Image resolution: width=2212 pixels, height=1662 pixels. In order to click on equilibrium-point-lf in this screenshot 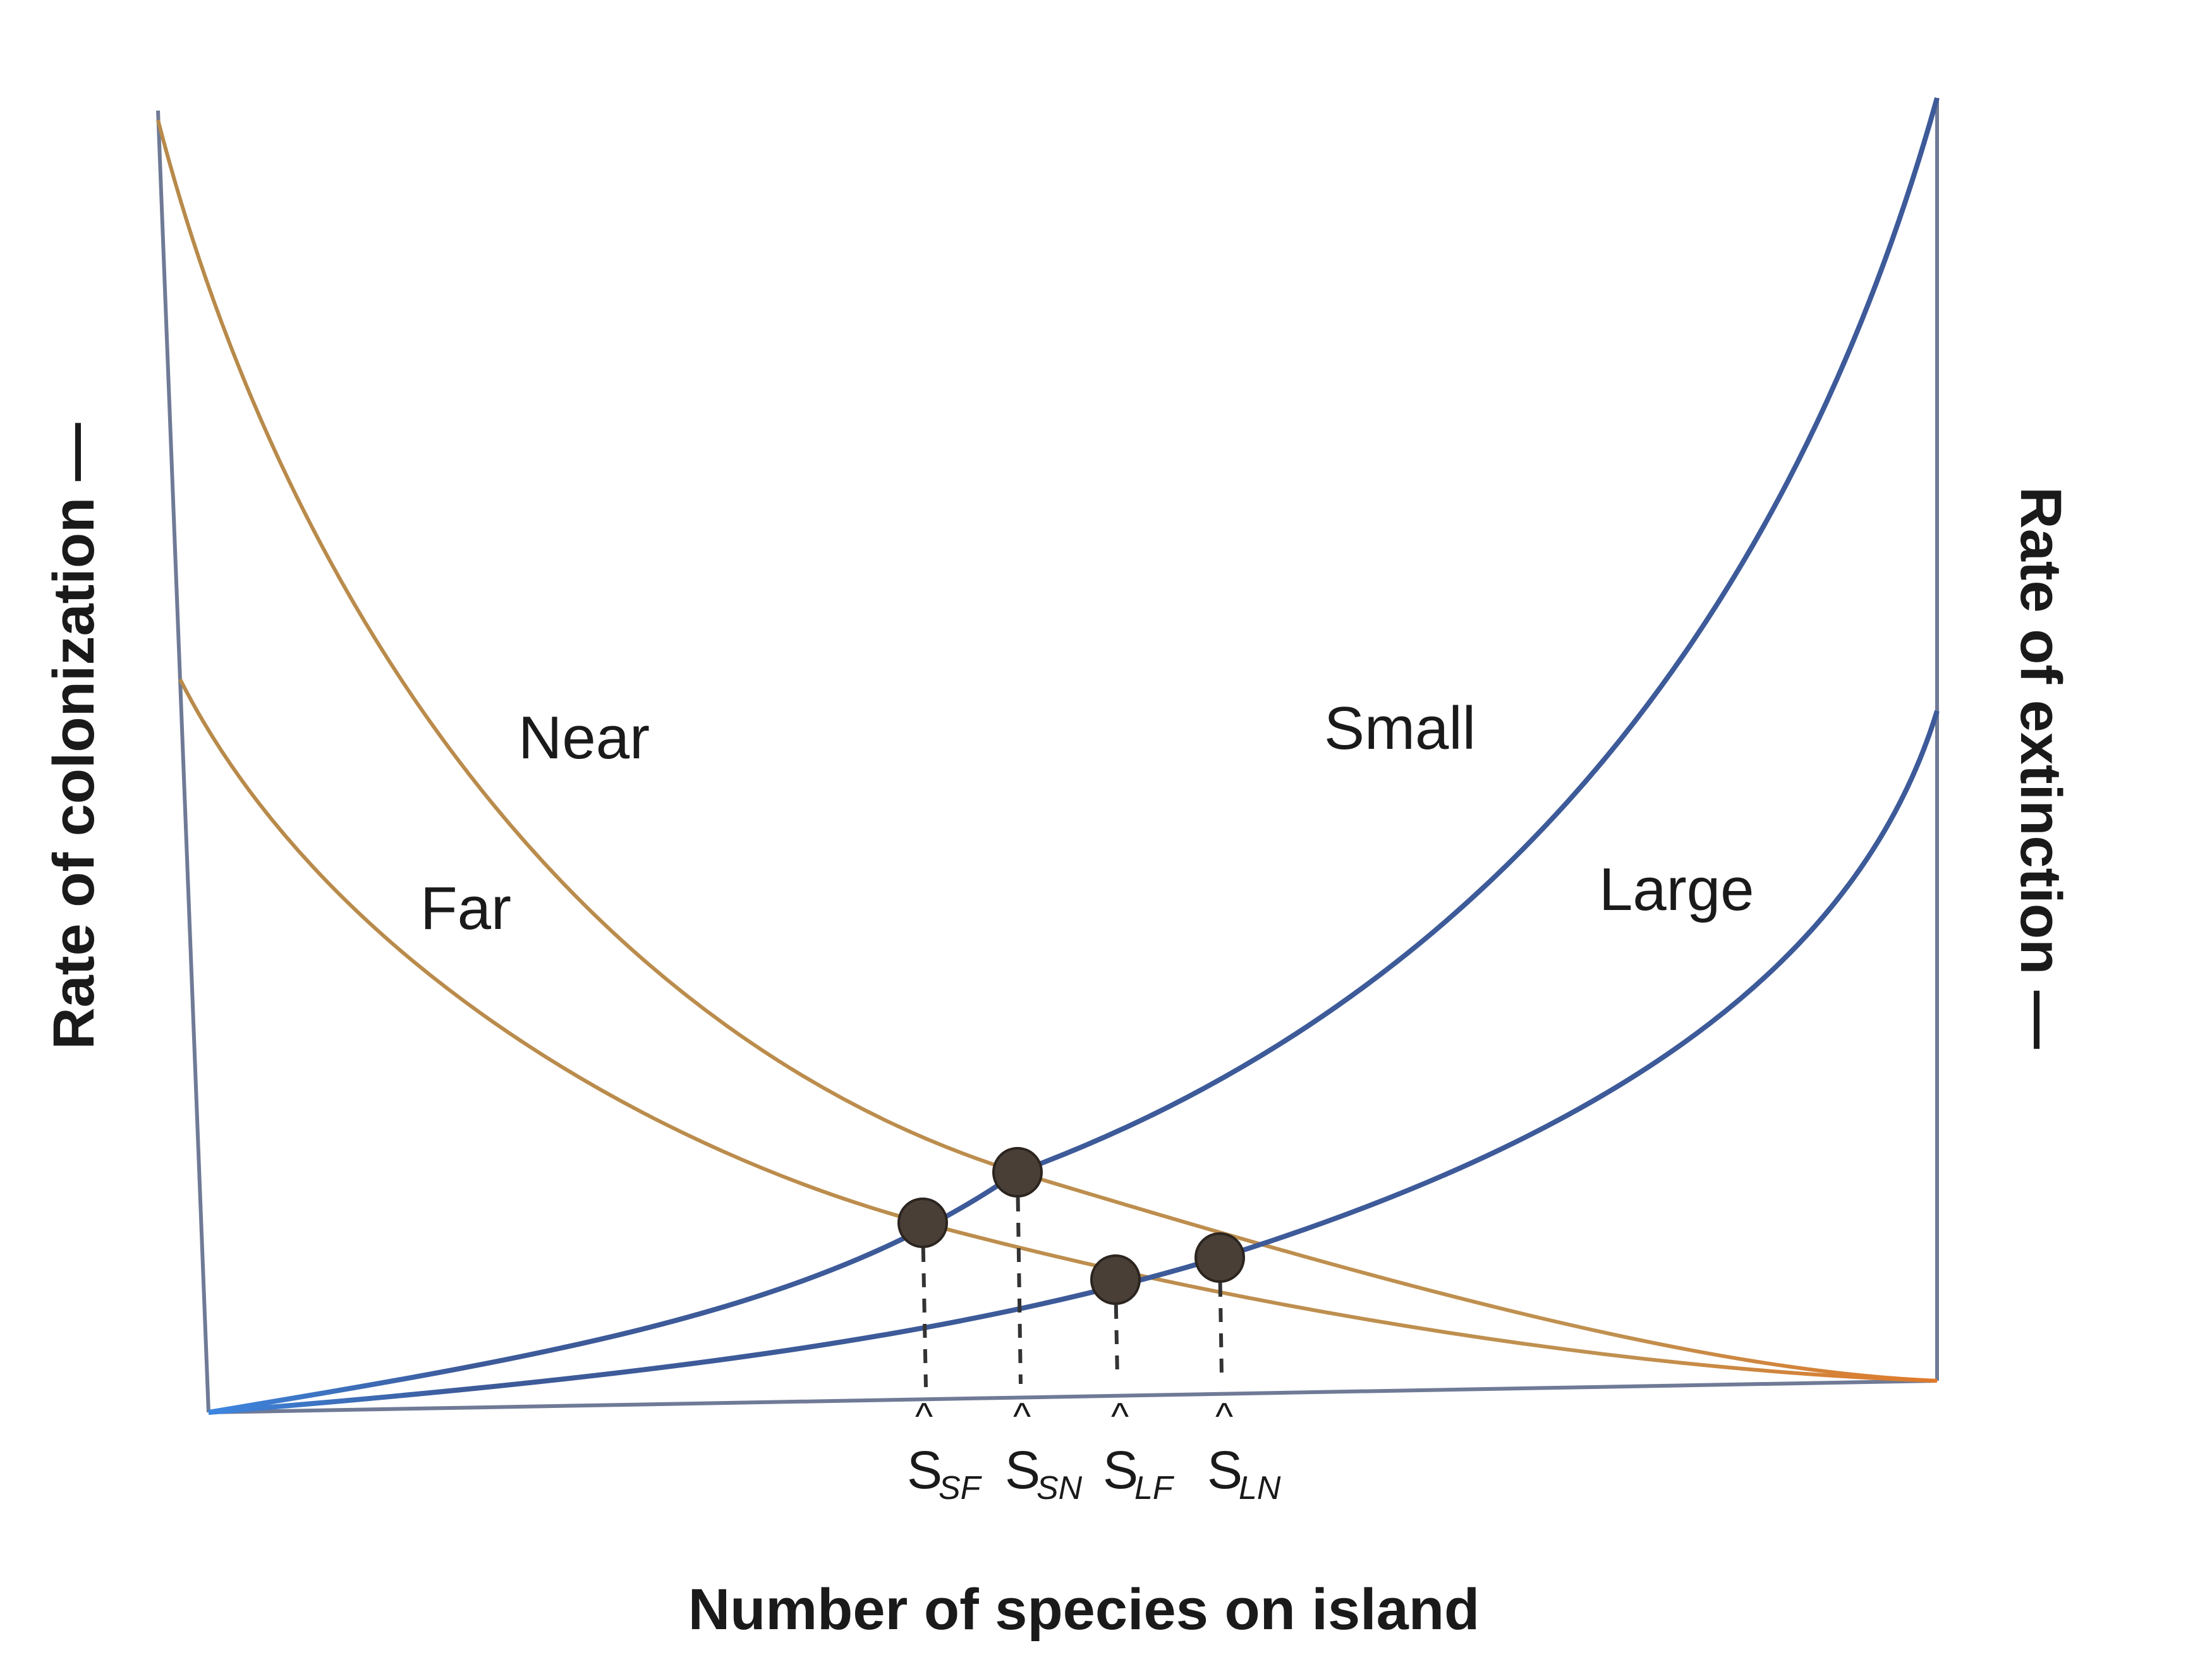, I will do `click(1115, 1279)`.